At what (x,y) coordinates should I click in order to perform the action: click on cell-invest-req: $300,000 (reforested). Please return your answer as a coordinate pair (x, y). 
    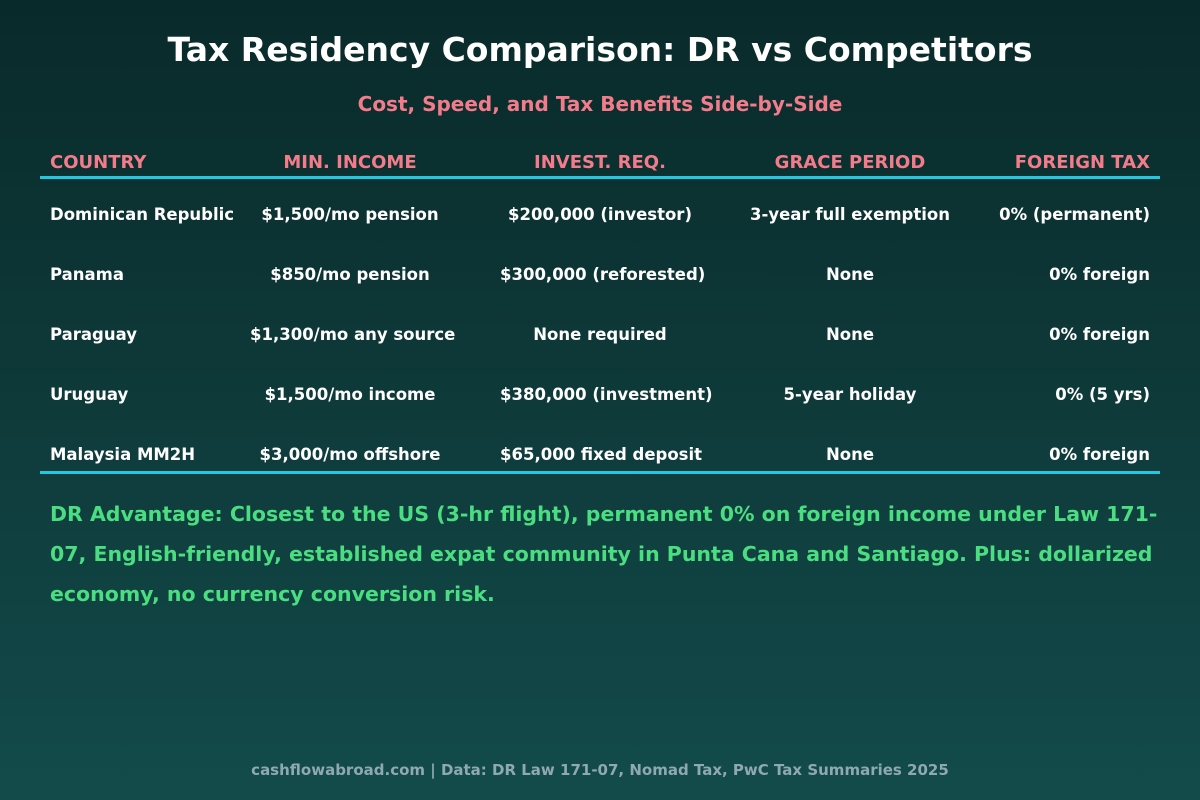
    Looking at the image, I should click on (603, 274).